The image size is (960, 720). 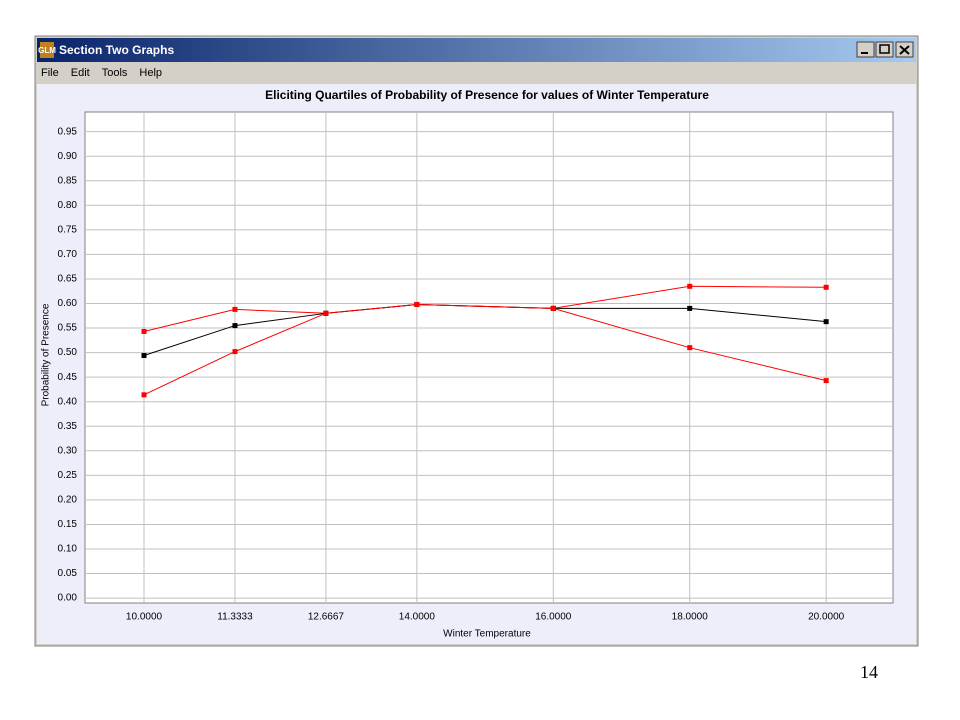 I want to click on title-bar, so click(x=476, y=50).